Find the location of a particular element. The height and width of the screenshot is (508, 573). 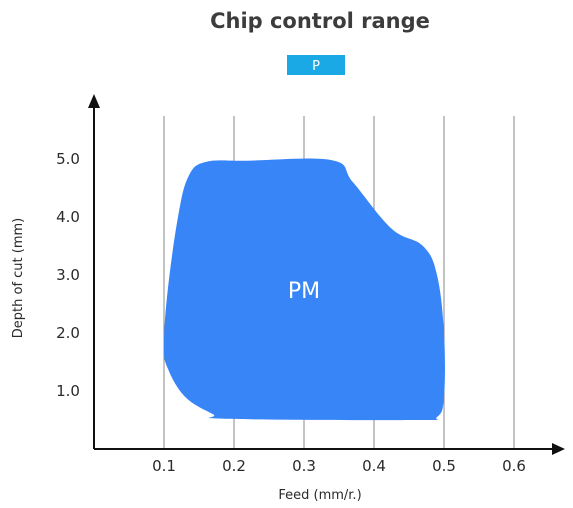

y-tick-labels: 1.0 2.0 3.0 4.0 5.0 is located at coordinates (68, 275).